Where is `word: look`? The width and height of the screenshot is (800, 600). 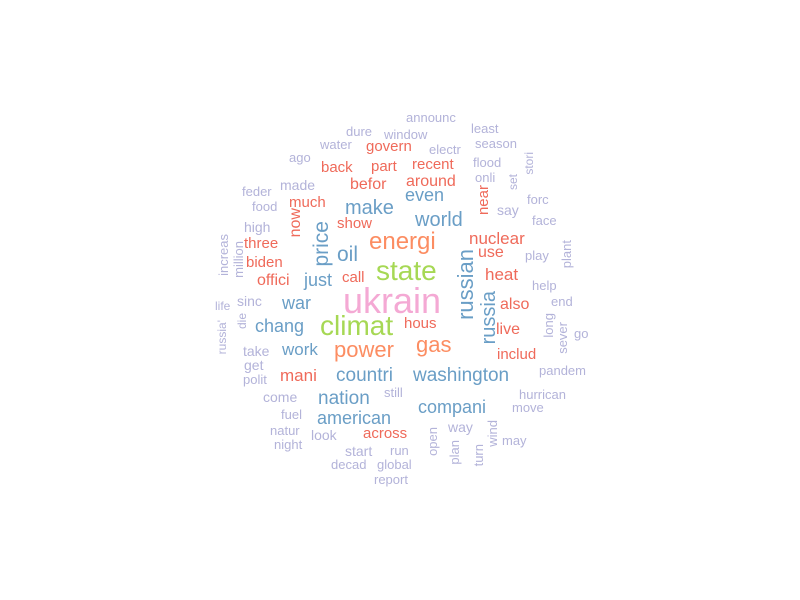
word: look is located at coordinates (324, 435).